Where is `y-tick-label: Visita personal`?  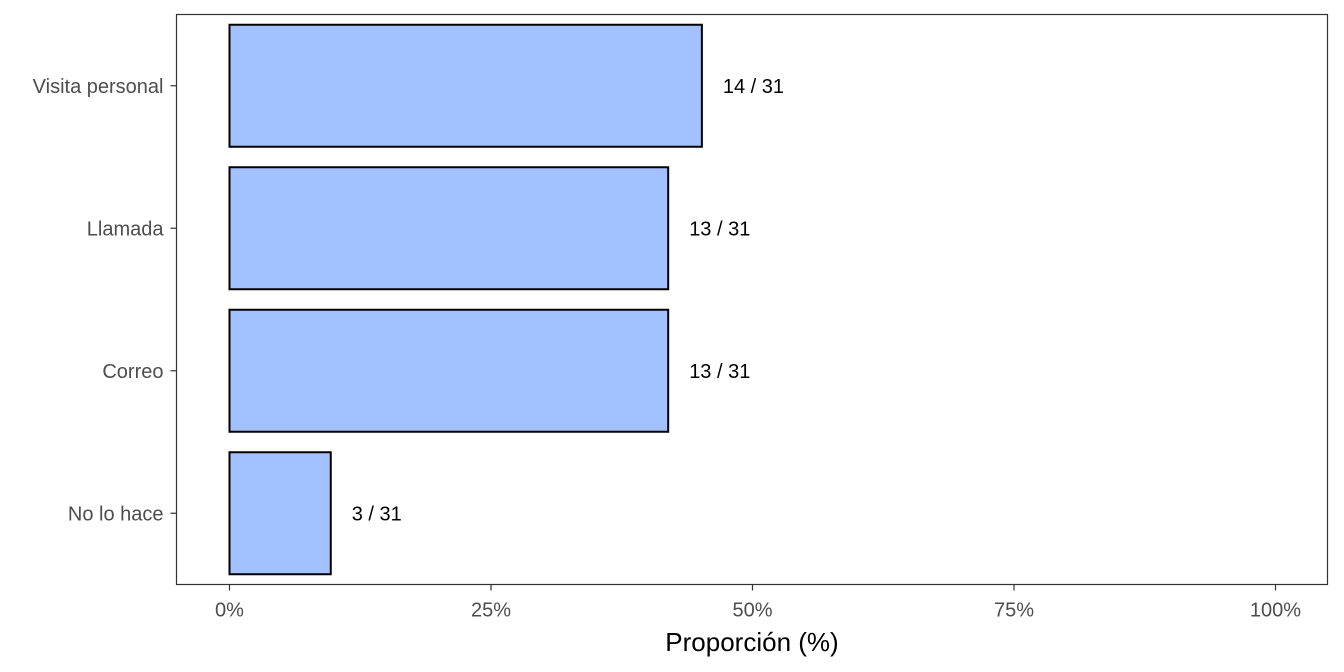 y-tick-label: Visita personal is located at coordinates (98, 87).